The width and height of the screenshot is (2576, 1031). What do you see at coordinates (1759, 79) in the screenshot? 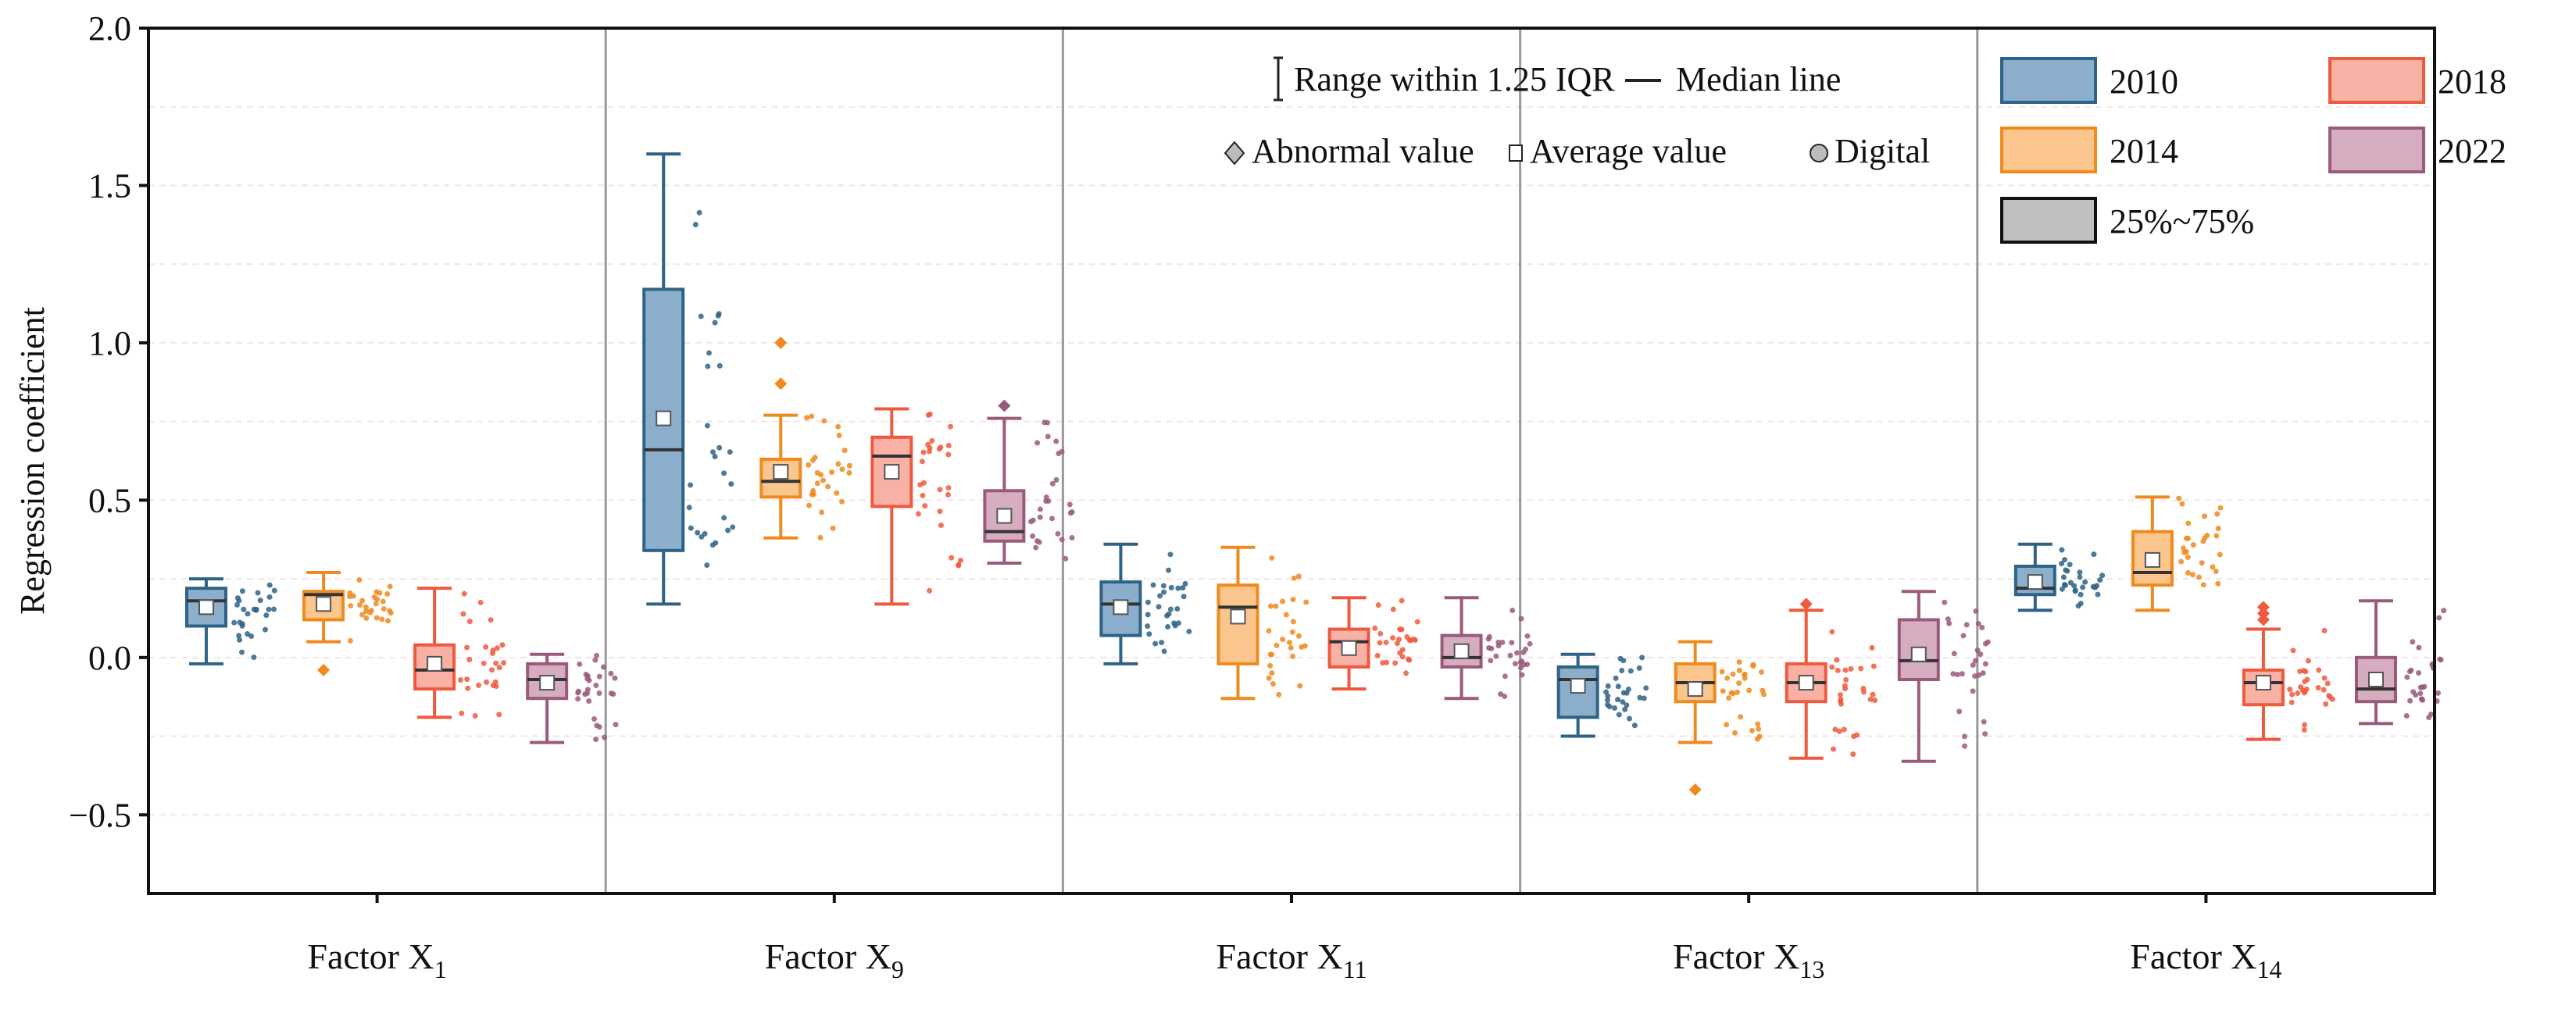
I see `legend-label-median: Median line` at bounding box center [1759, 79].